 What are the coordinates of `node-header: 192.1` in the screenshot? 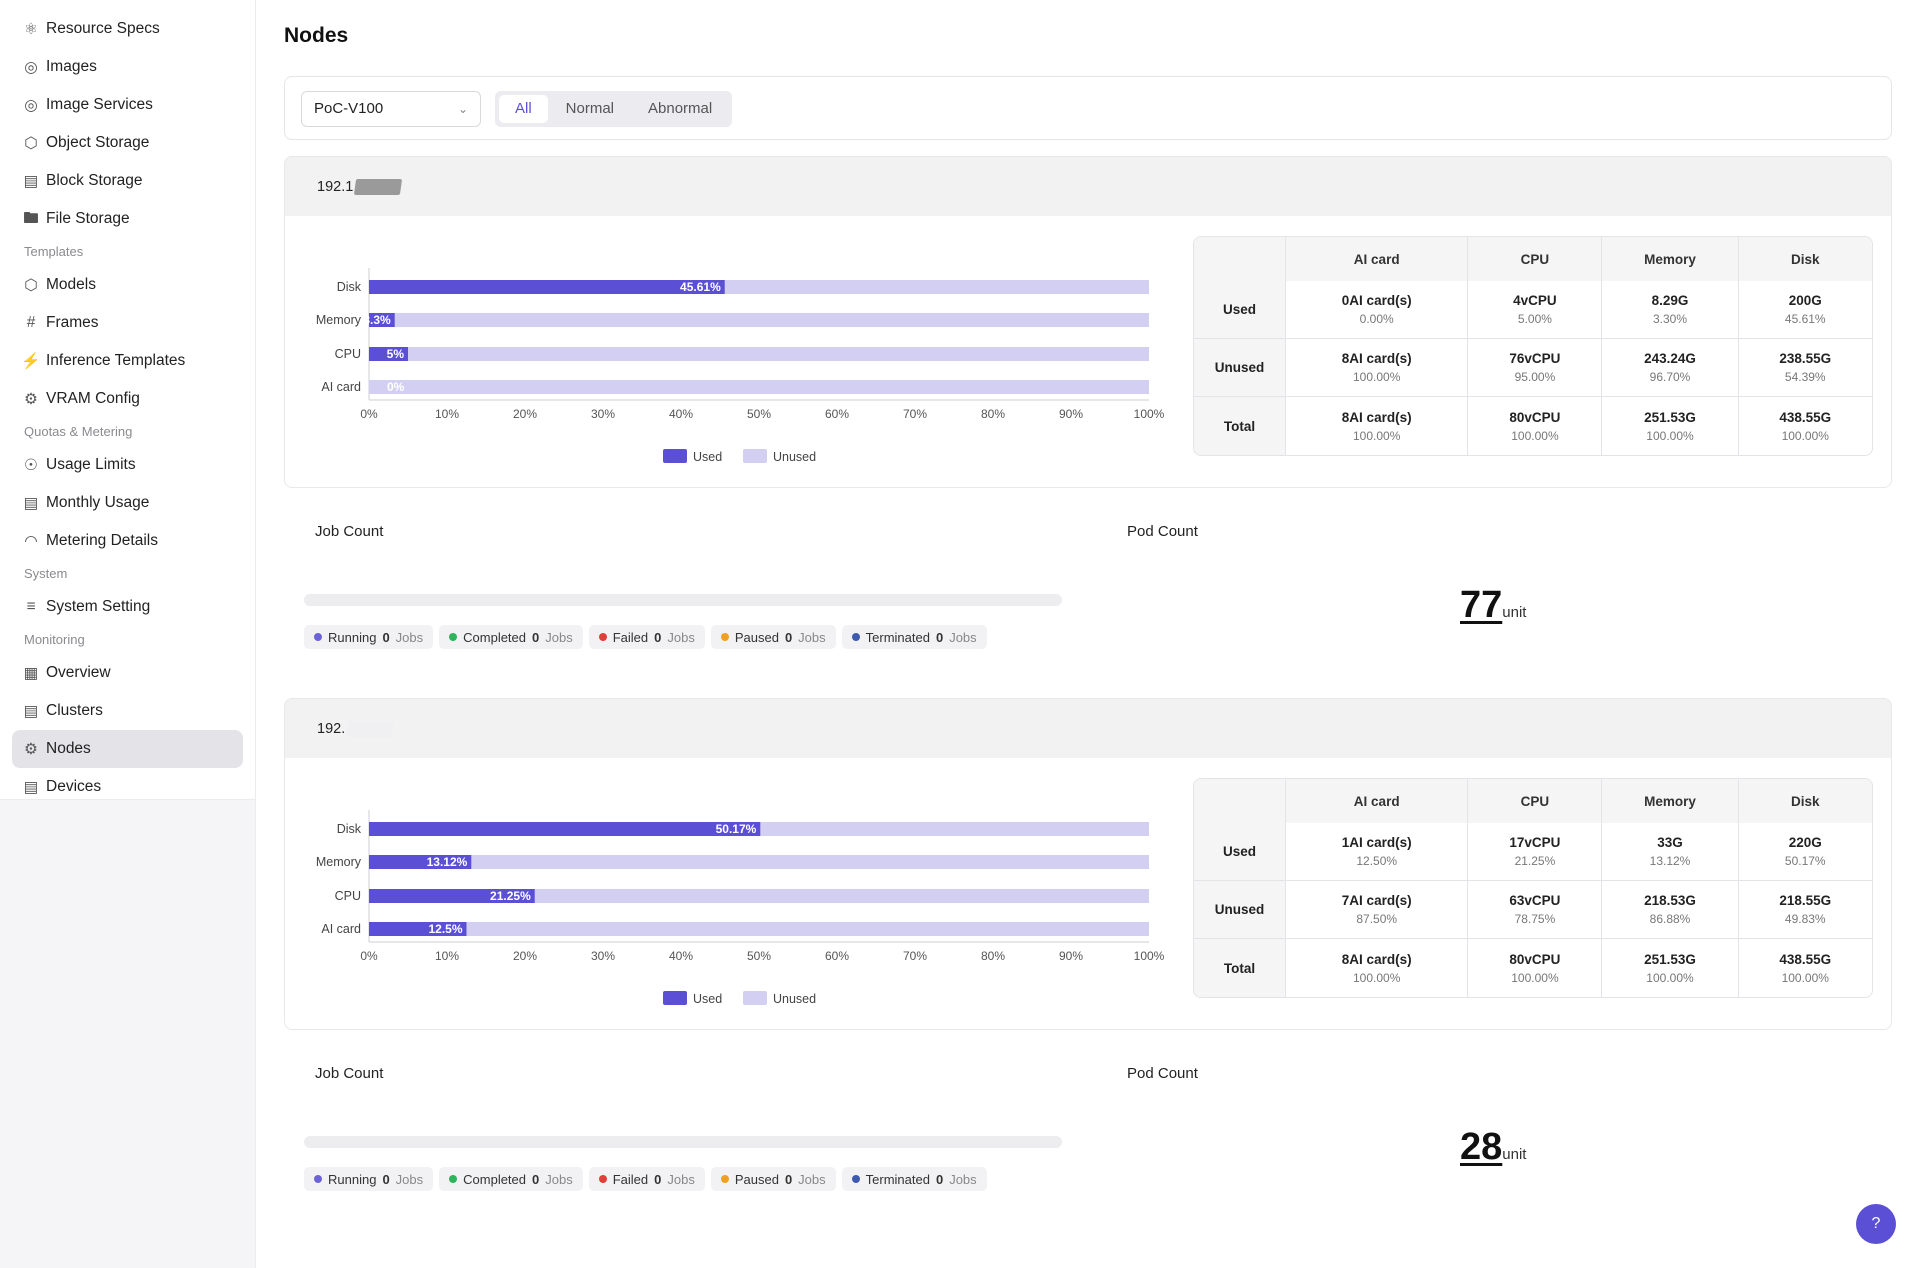 It's located at (1088, 186).